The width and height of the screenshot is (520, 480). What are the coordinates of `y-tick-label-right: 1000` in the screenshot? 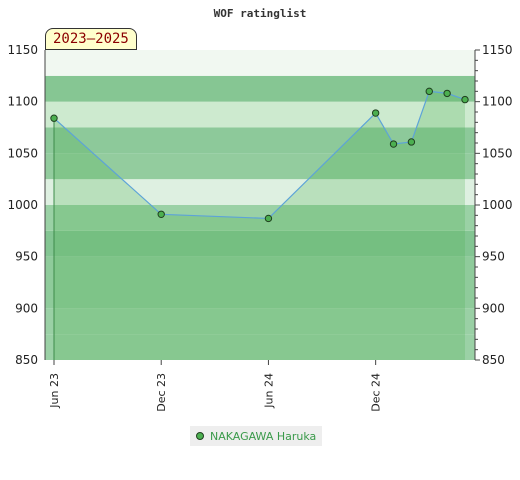 It's located at (497, 205).